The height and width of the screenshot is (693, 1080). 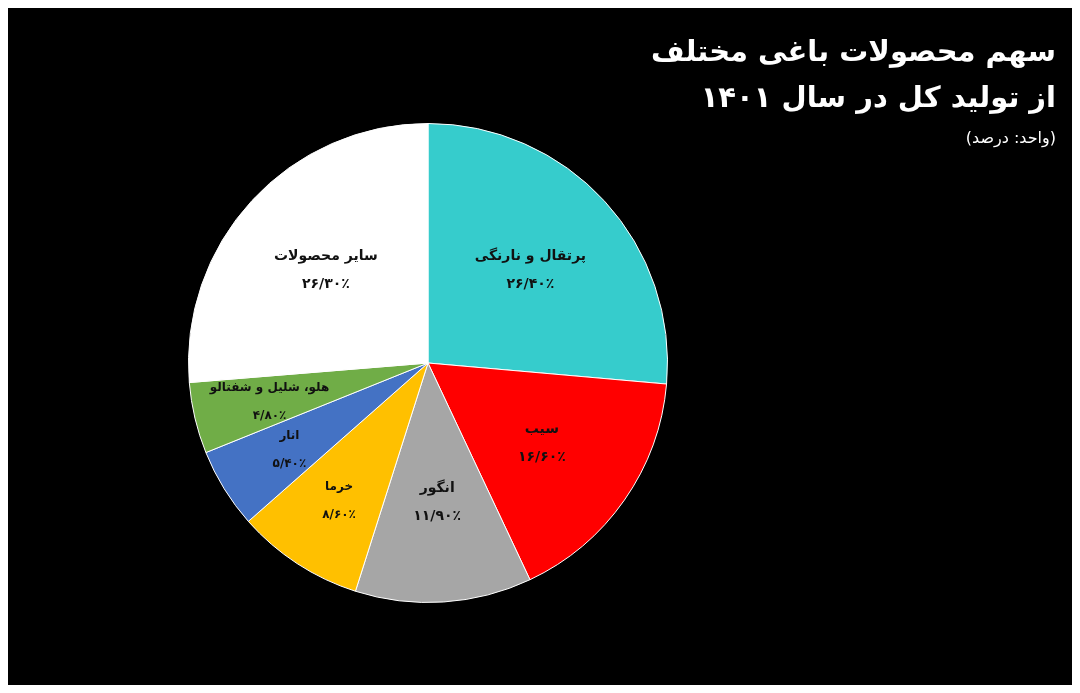 What do you see at coordinates (1010, 137) in the screenshot?
I see `text: (واحد: درصد)` at bounding box center [1010, 137].